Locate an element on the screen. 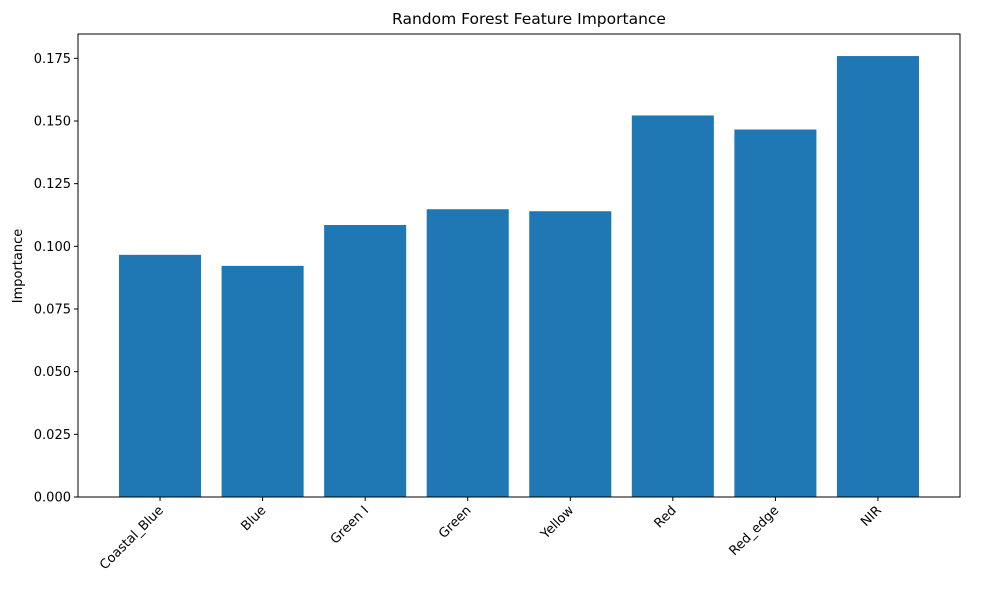 The image size is (989, 590). y-tick-label: 0.175 is located at coordinates (52, 59).